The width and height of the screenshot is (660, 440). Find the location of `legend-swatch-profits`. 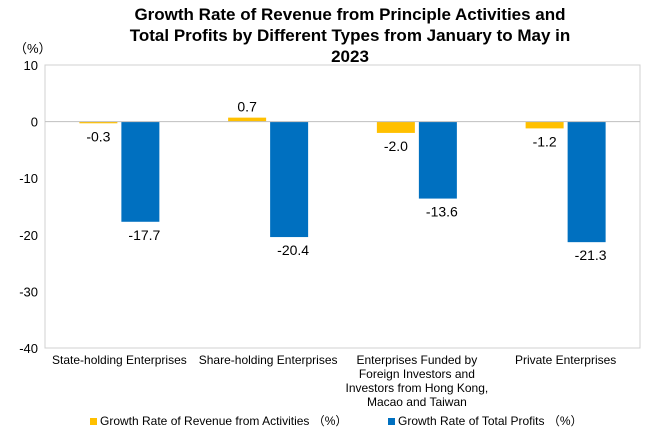

legend-swatch-profits is located at coordinates (391, 422).